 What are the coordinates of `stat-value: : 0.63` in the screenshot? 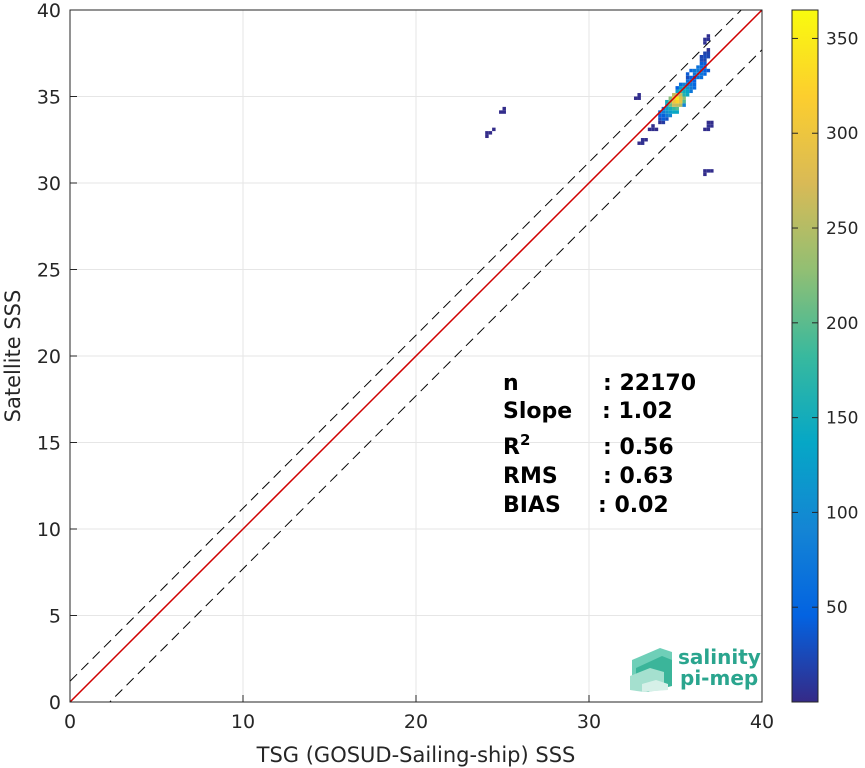 It's located at (638, 476).